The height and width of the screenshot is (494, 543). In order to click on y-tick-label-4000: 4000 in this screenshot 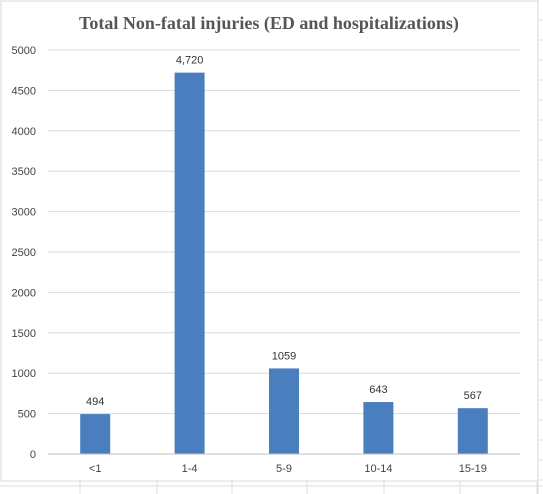, I will do `click(24, 132)`.